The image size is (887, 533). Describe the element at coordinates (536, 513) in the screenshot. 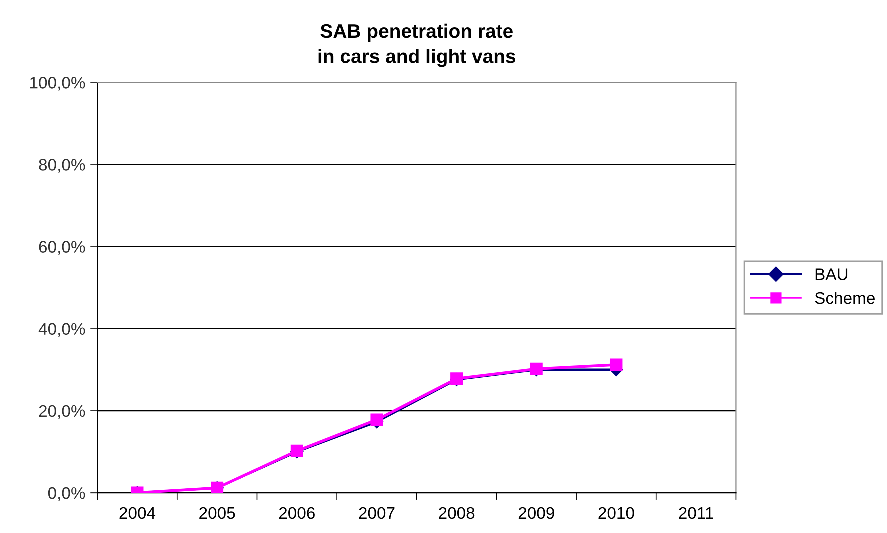

I see `x-tick-label: 2009` at that location.